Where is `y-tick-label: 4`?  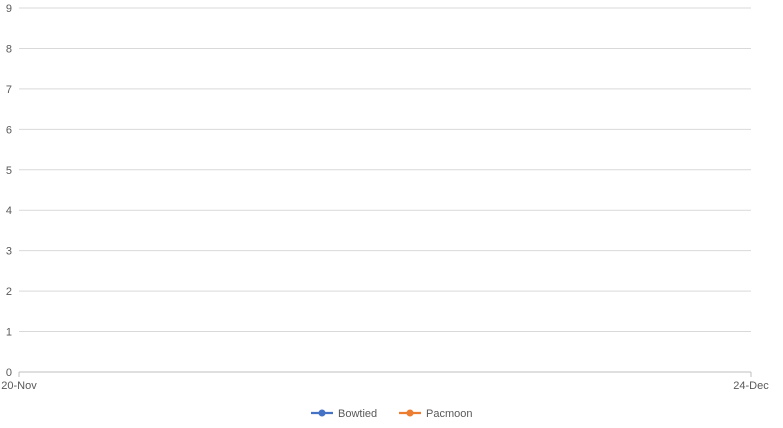
y-tick-label: 4 is located at coordinates (9, 211).